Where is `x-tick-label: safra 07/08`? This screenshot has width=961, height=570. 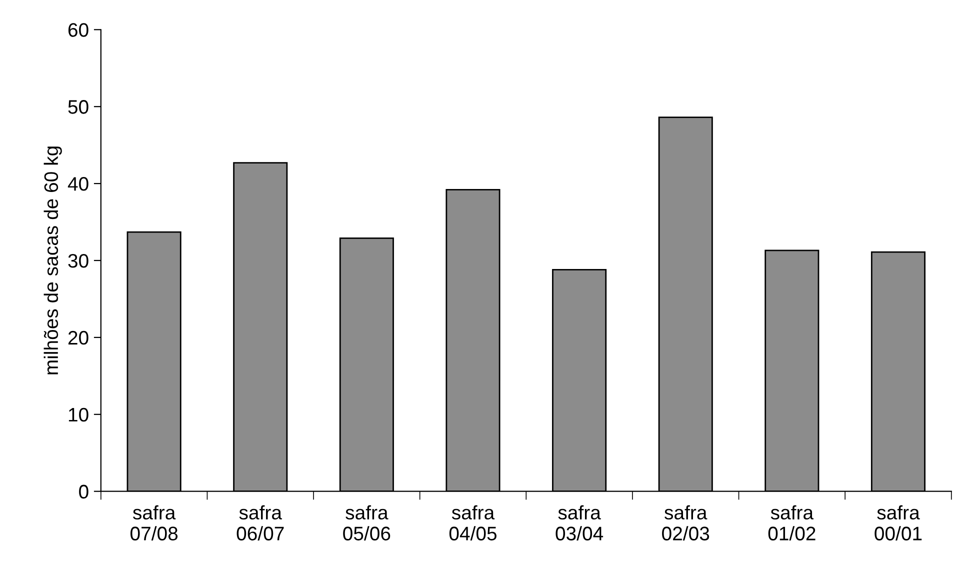 x-tick-label: safra 07/08 is located at coordinates (154, 522).